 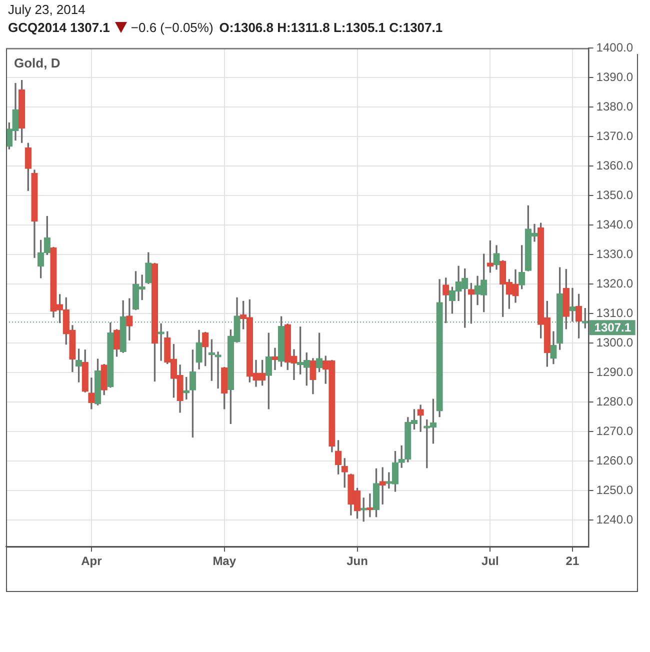 I want to click on y-tick-label: 1250.0, so click(x=615, y=489).